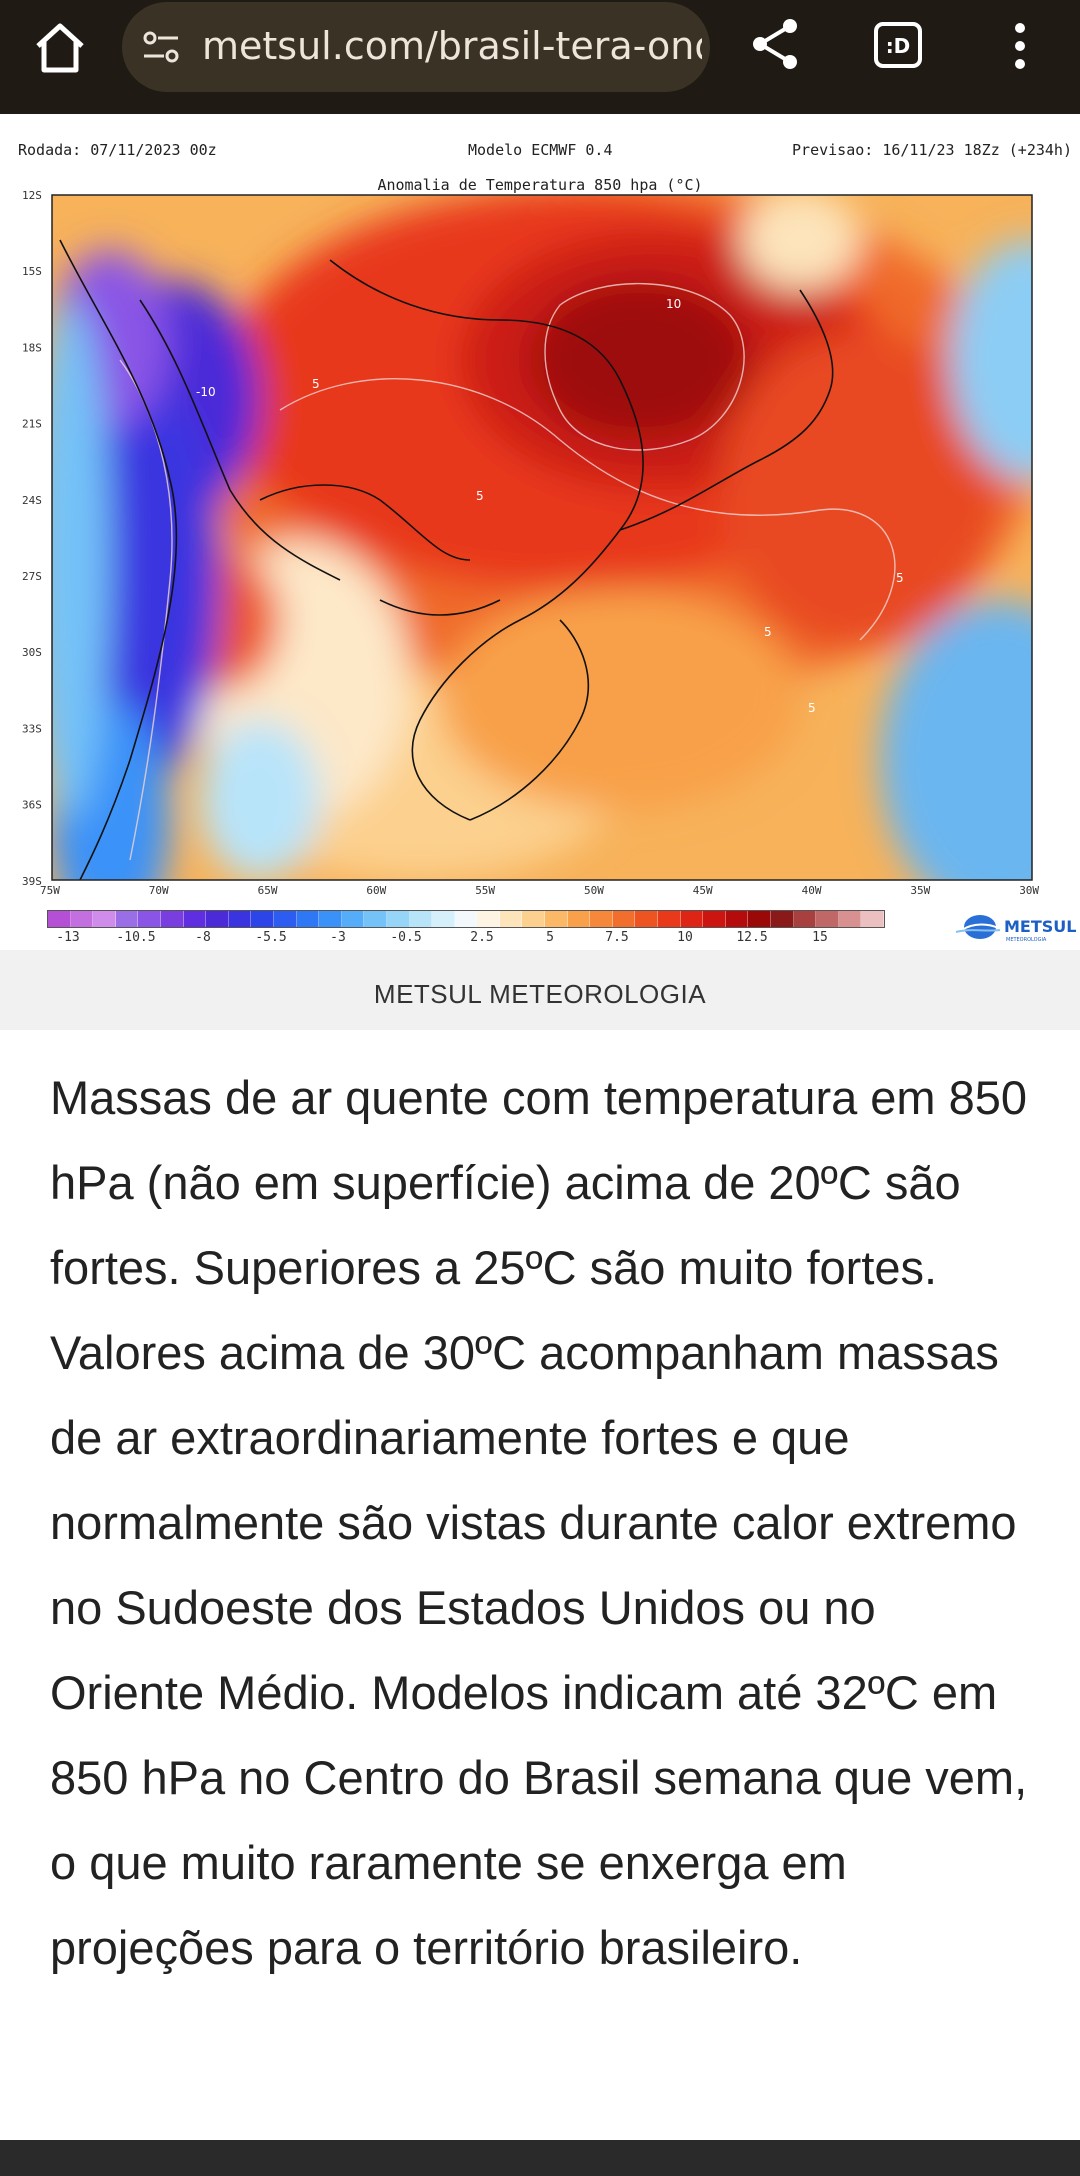 The image size is (1080, 2176). Describe the element at coordinates (32, 195) in the screenshot. I see `latitude-label: 12S` at that location.